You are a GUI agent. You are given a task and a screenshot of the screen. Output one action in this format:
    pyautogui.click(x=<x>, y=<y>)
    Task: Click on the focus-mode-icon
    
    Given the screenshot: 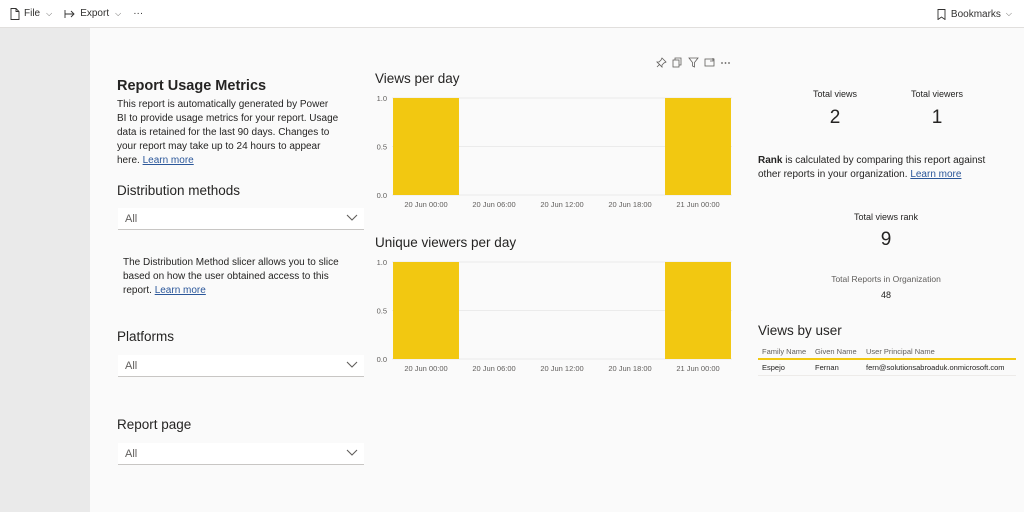 What is the action you would take?
    pyautogui.click(x=709, y=62)
    